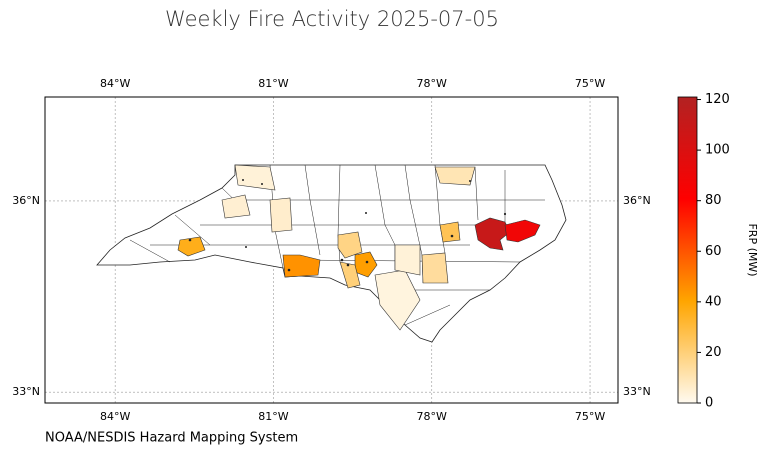 Image resolution: width=769 pixels, height=455 pixels. Describe the element at coordinates (713, 301) in the screenshot. I see `colorbar-tick-label: 40` at that location.